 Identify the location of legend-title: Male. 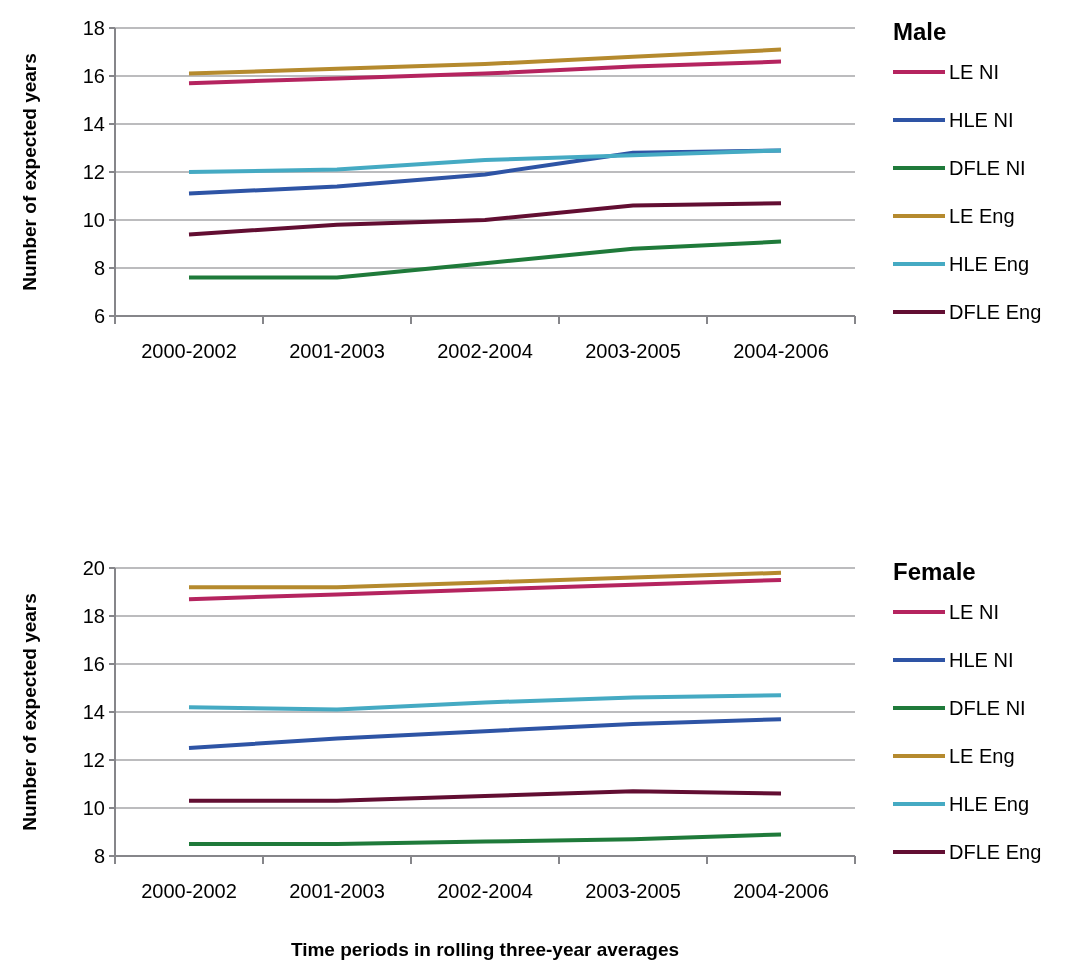
(920, 31).